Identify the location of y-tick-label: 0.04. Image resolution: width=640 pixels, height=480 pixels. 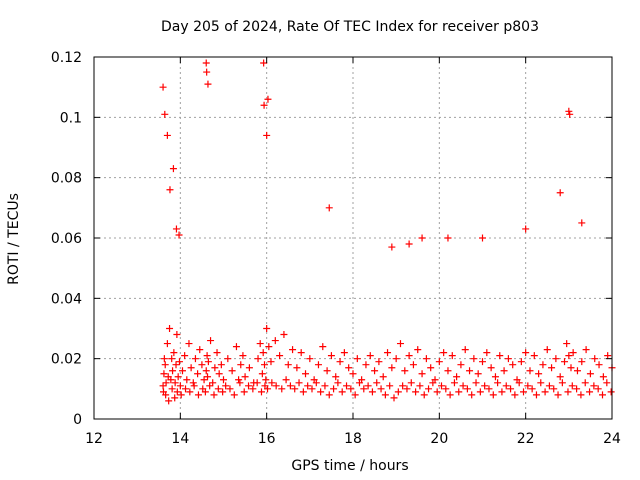
(66, 299).